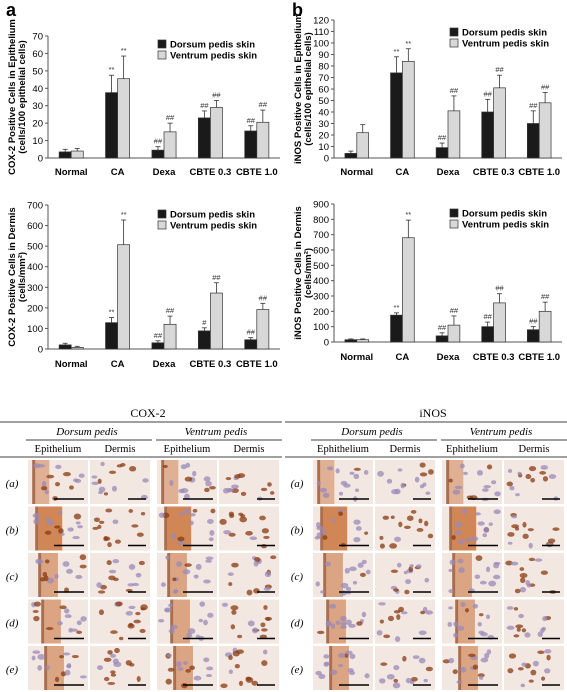  I want to click on y-tick-label: 30, so click(323, 124).